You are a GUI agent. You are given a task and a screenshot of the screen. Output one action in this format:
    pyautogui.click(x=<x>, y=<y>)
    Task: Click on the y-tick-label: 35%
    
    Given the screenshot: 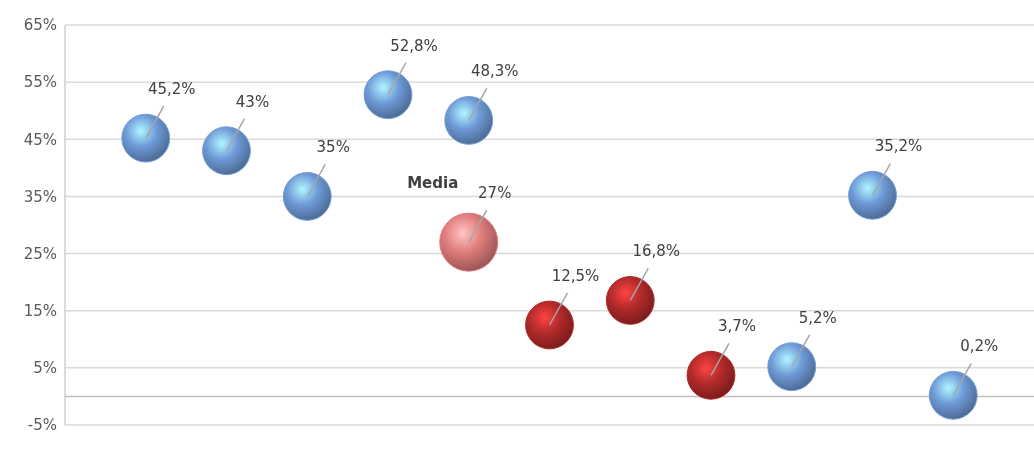 What is the action you would take?
    pyautogui.click(x=40, y=196)
    